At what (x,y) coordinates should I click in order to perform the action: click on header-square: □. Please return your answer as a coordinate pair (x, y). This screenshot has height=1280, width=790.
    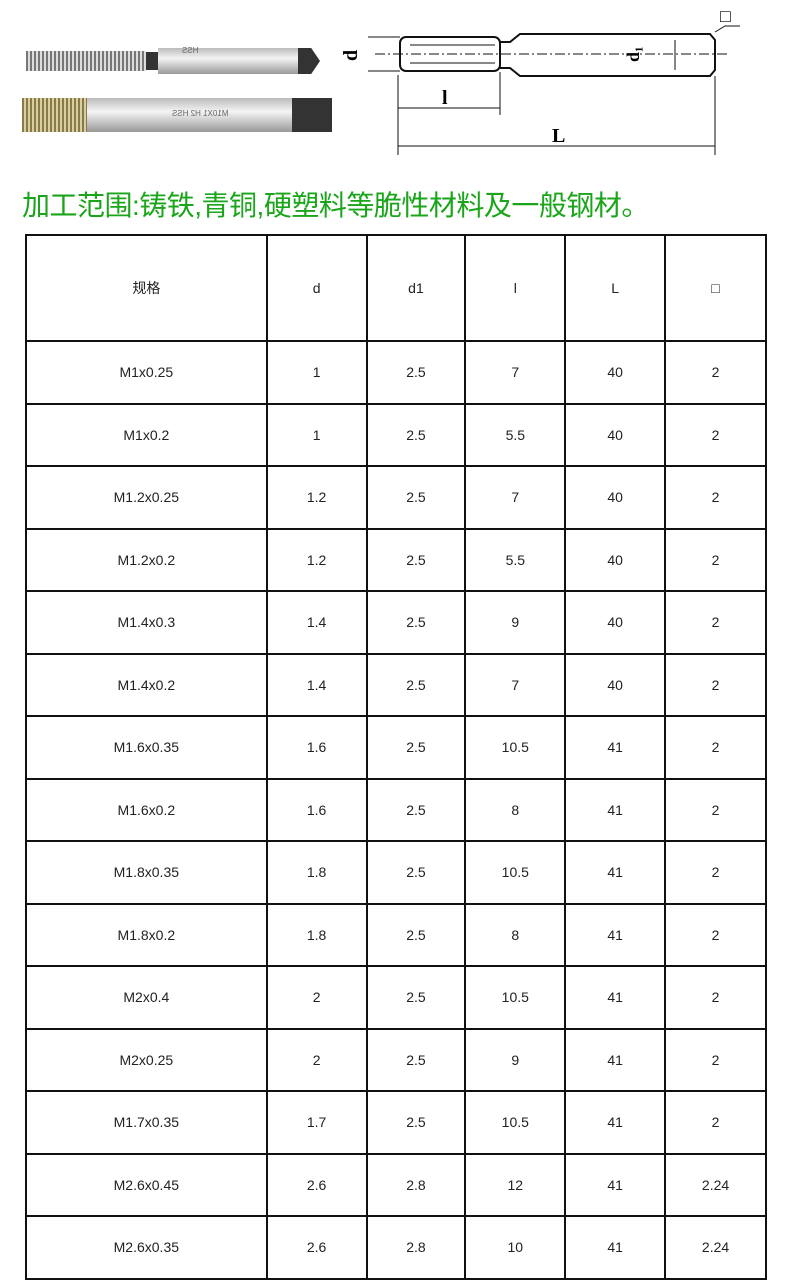
    Looking at the image, I should click on (715, 288).